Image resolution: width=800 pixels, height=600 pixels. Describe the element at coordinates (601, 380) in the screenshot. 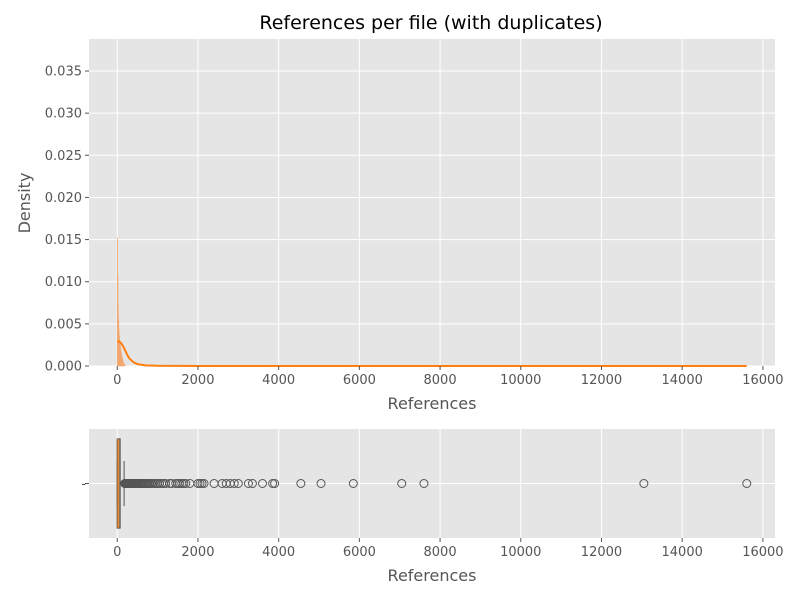

I see `density-x-tick-label: 12000` at that location.